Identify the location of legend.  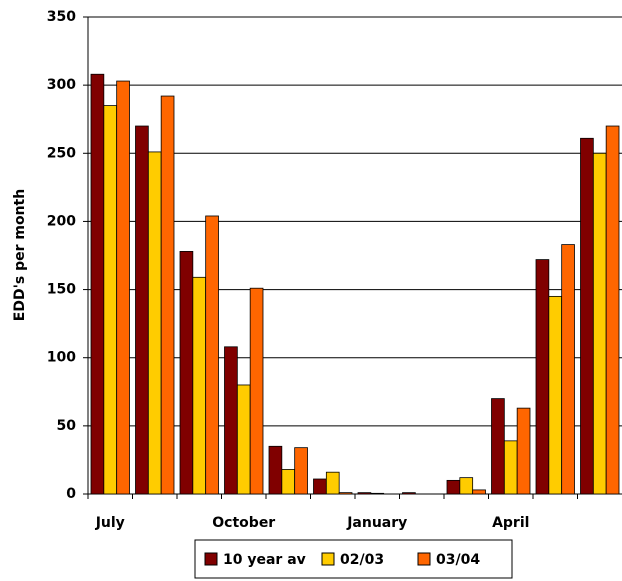
(353, 559).